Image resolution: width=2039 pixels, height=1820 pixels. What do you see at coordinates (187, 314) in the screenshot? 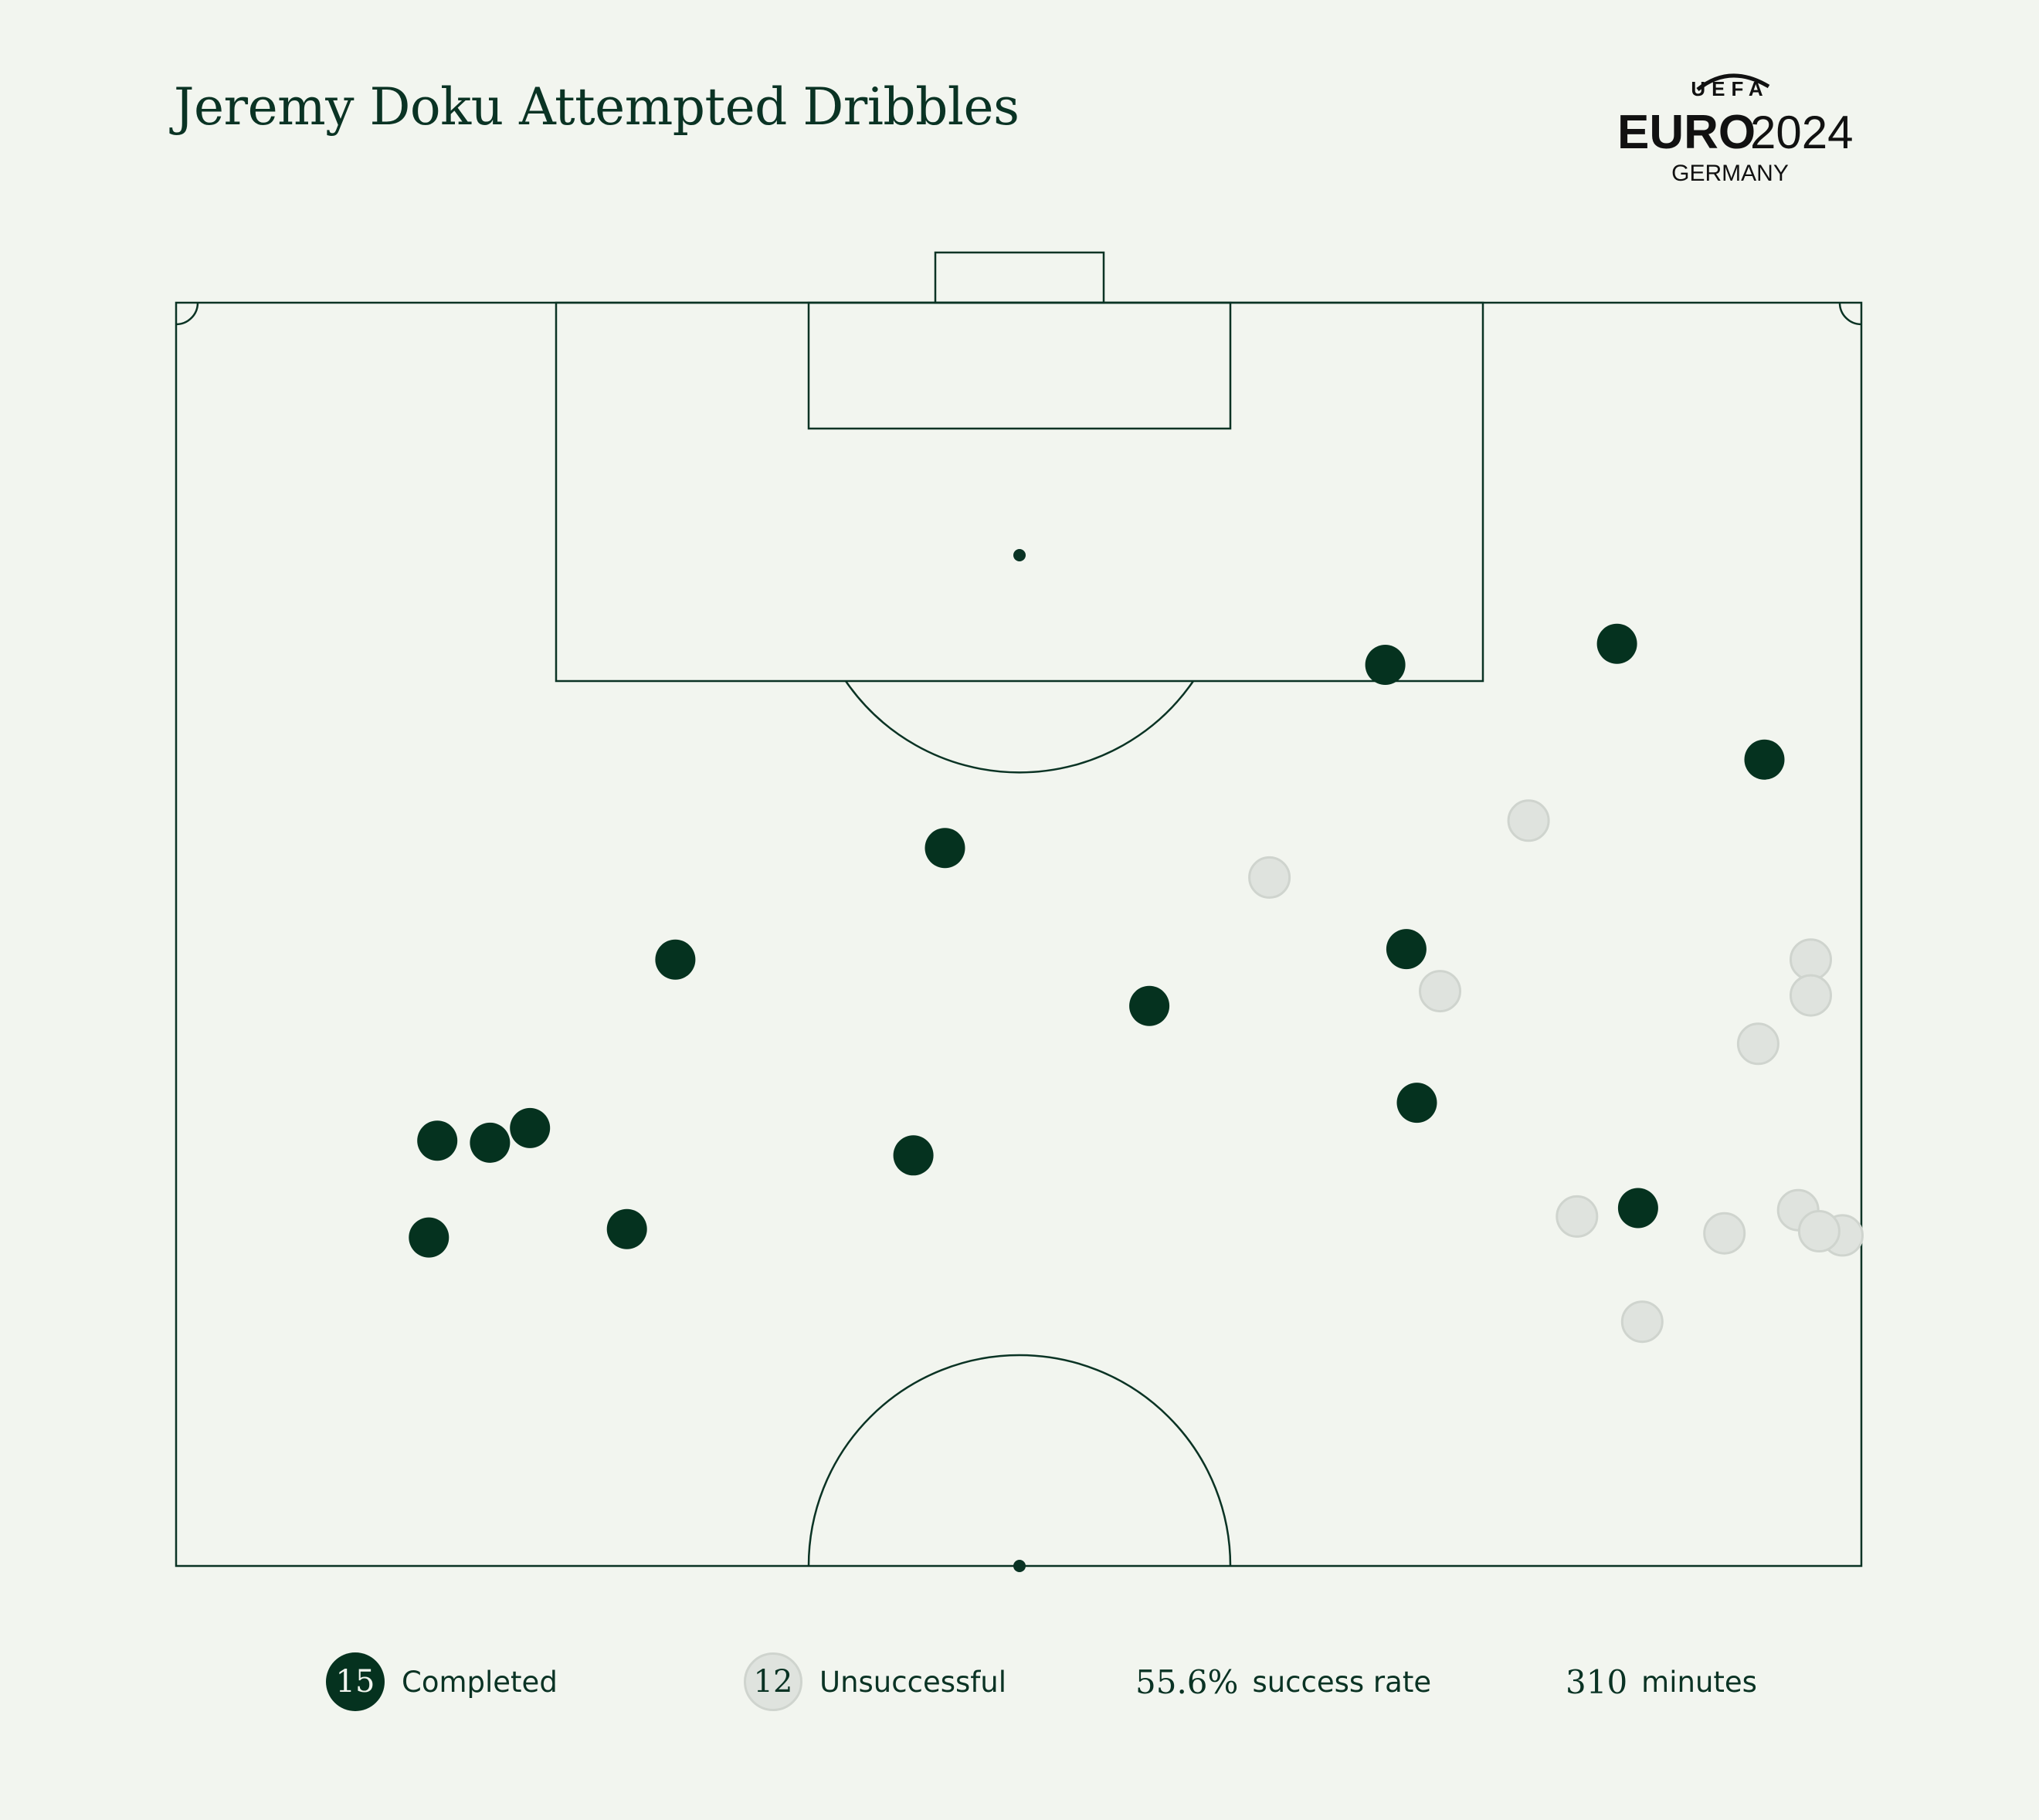
I see `corner-arc-left` at bounding box center [187, 314].